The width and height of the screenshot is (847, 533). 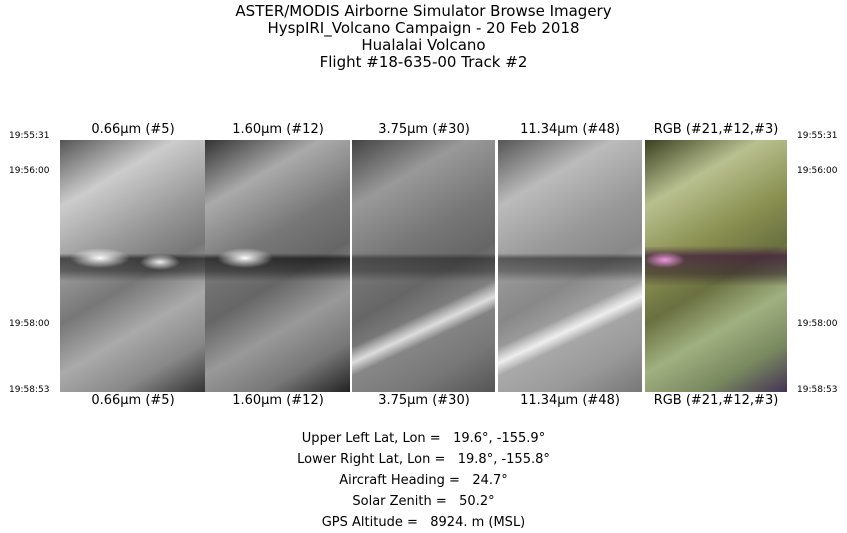 What do you see at coordinates (29, 390) in the screenshot?
I see `time-left-end: 19:58:53` at bounding box center [29, 390].